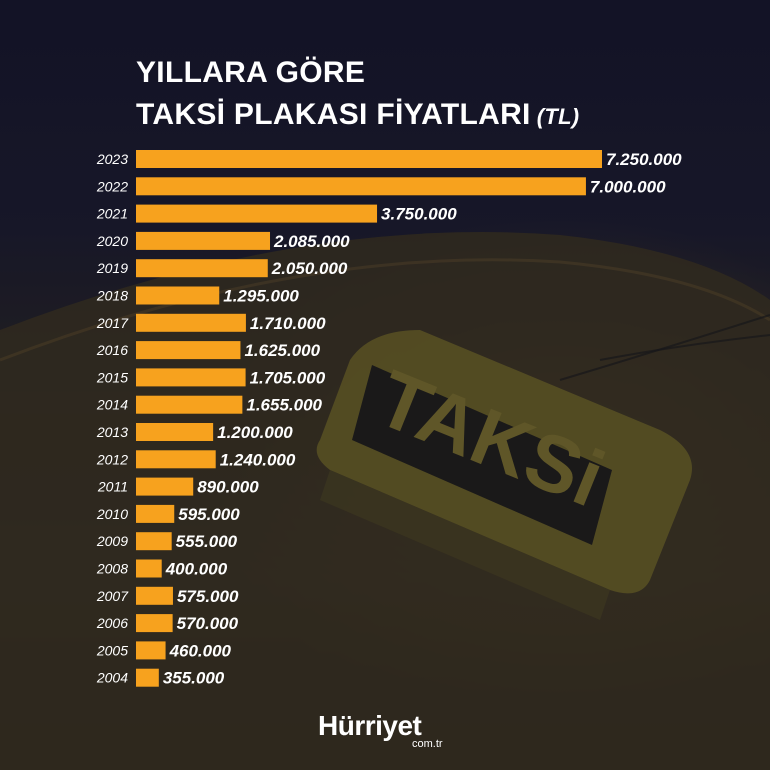 Image resolution: width=770 pixels, height=770 pixels. What do you see at coordinates (112, 268) in the screenshot?
I see `year-label: 2019` at bounding box center [112, 268].